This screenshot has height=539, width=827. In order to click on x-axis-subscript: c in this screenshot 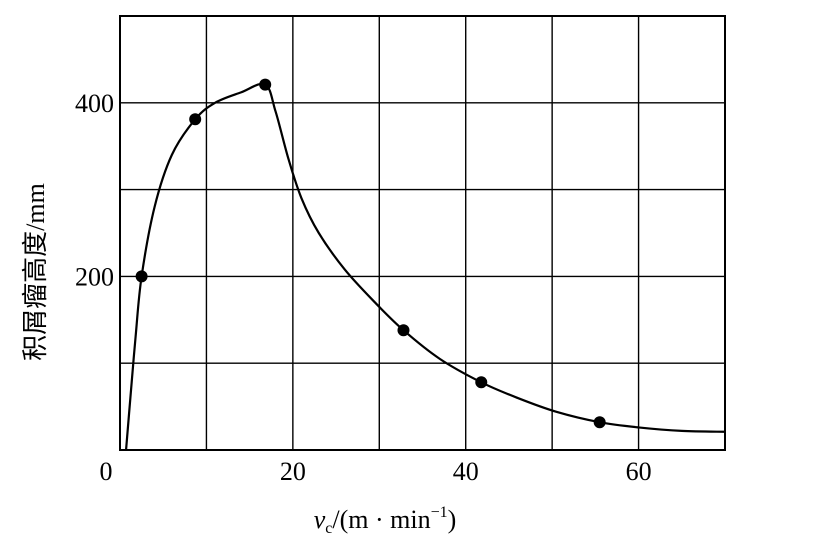, I will do `click(328, 528)`.